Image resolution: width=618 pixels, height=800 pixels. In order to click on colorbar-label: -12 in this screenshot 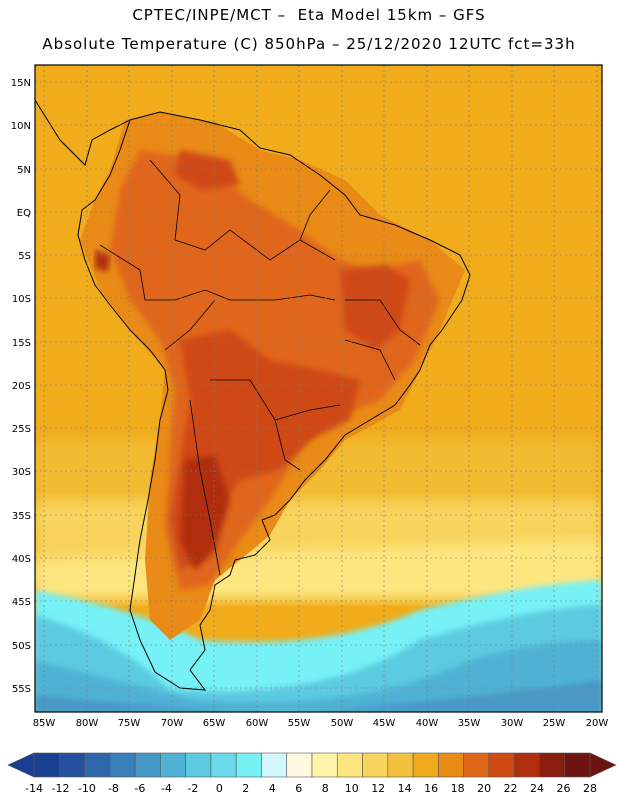, I will do `click(60, 788)`.